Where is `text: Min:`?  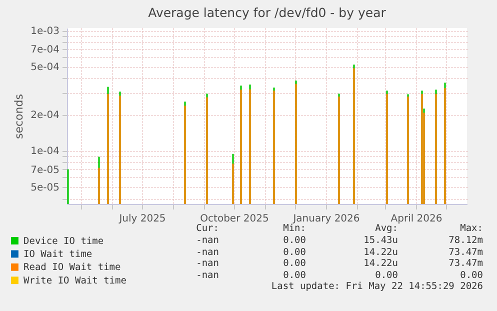 text: Min: is located at coordinates (294, 228).